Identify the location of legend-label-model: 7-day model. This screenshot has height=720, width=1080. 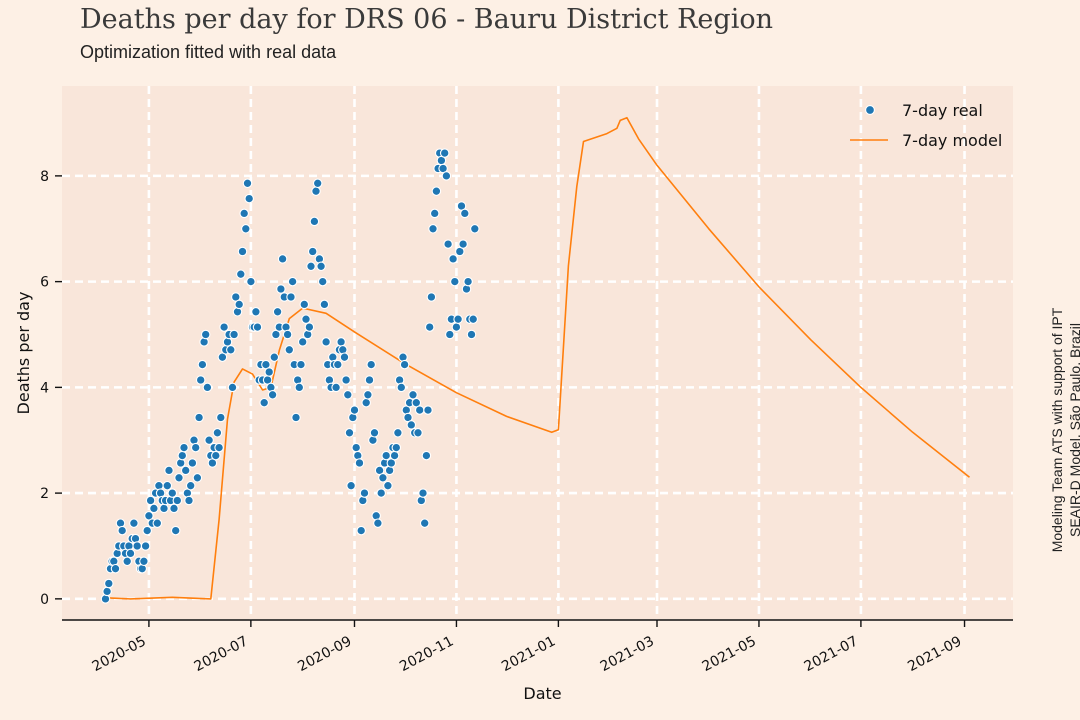
(952, 140).